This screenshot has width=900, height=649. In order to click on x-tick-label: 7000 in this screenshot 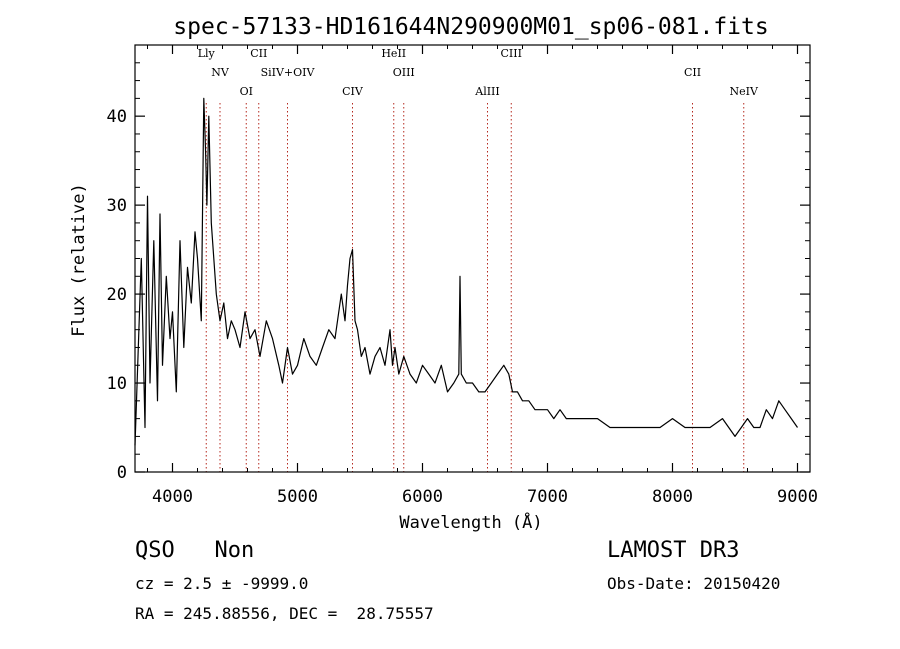, I will do `click(547, 497)`.